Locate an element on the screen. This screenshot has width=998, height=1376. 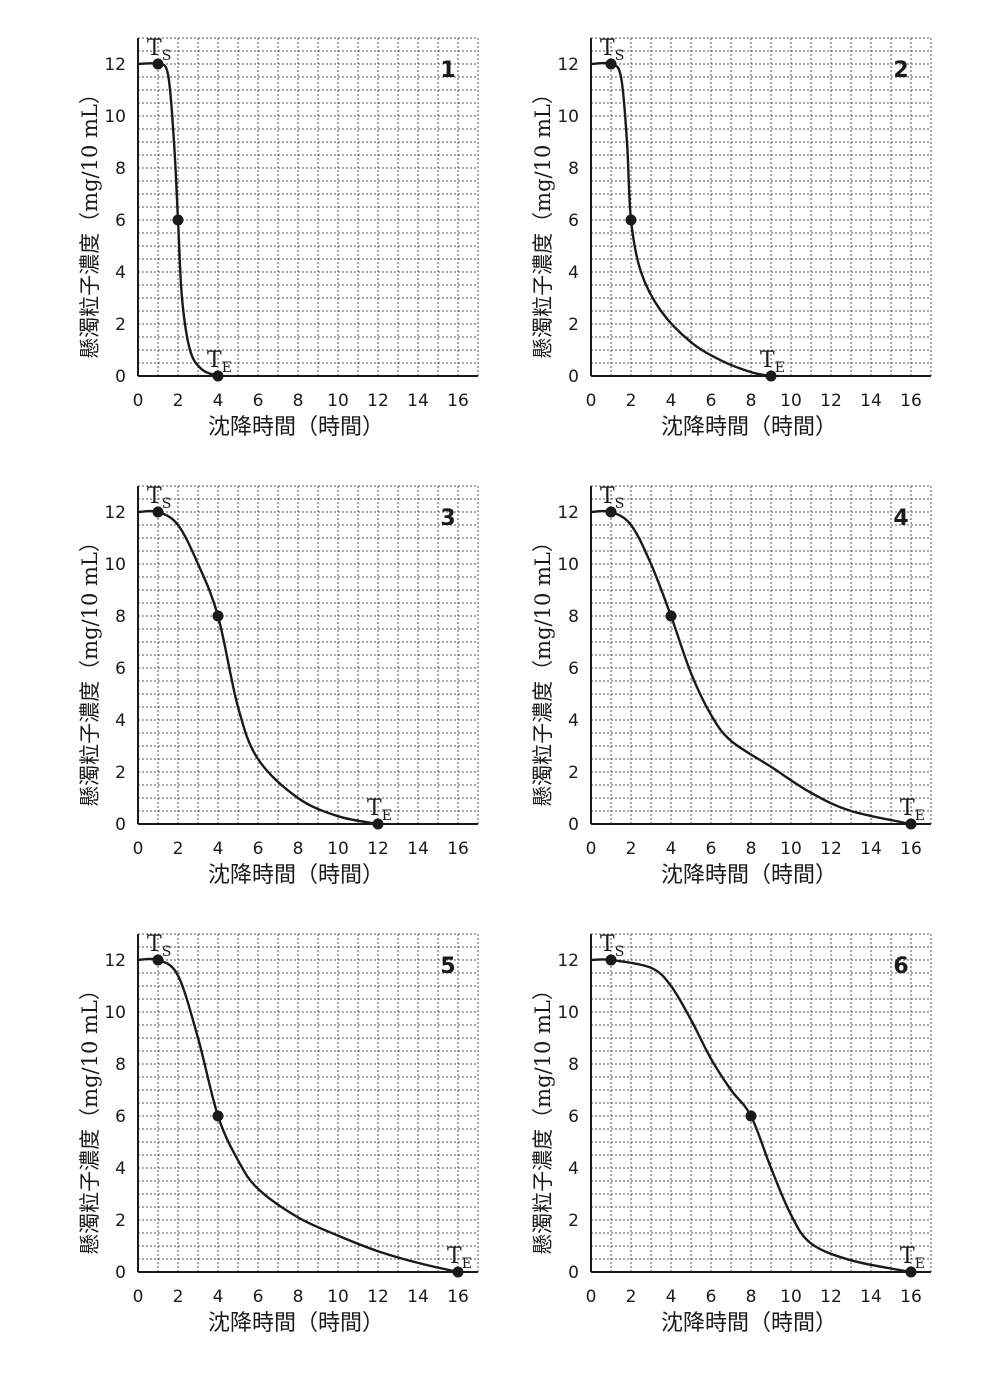
panel-number: 6 is located at coordinates (900, 966).